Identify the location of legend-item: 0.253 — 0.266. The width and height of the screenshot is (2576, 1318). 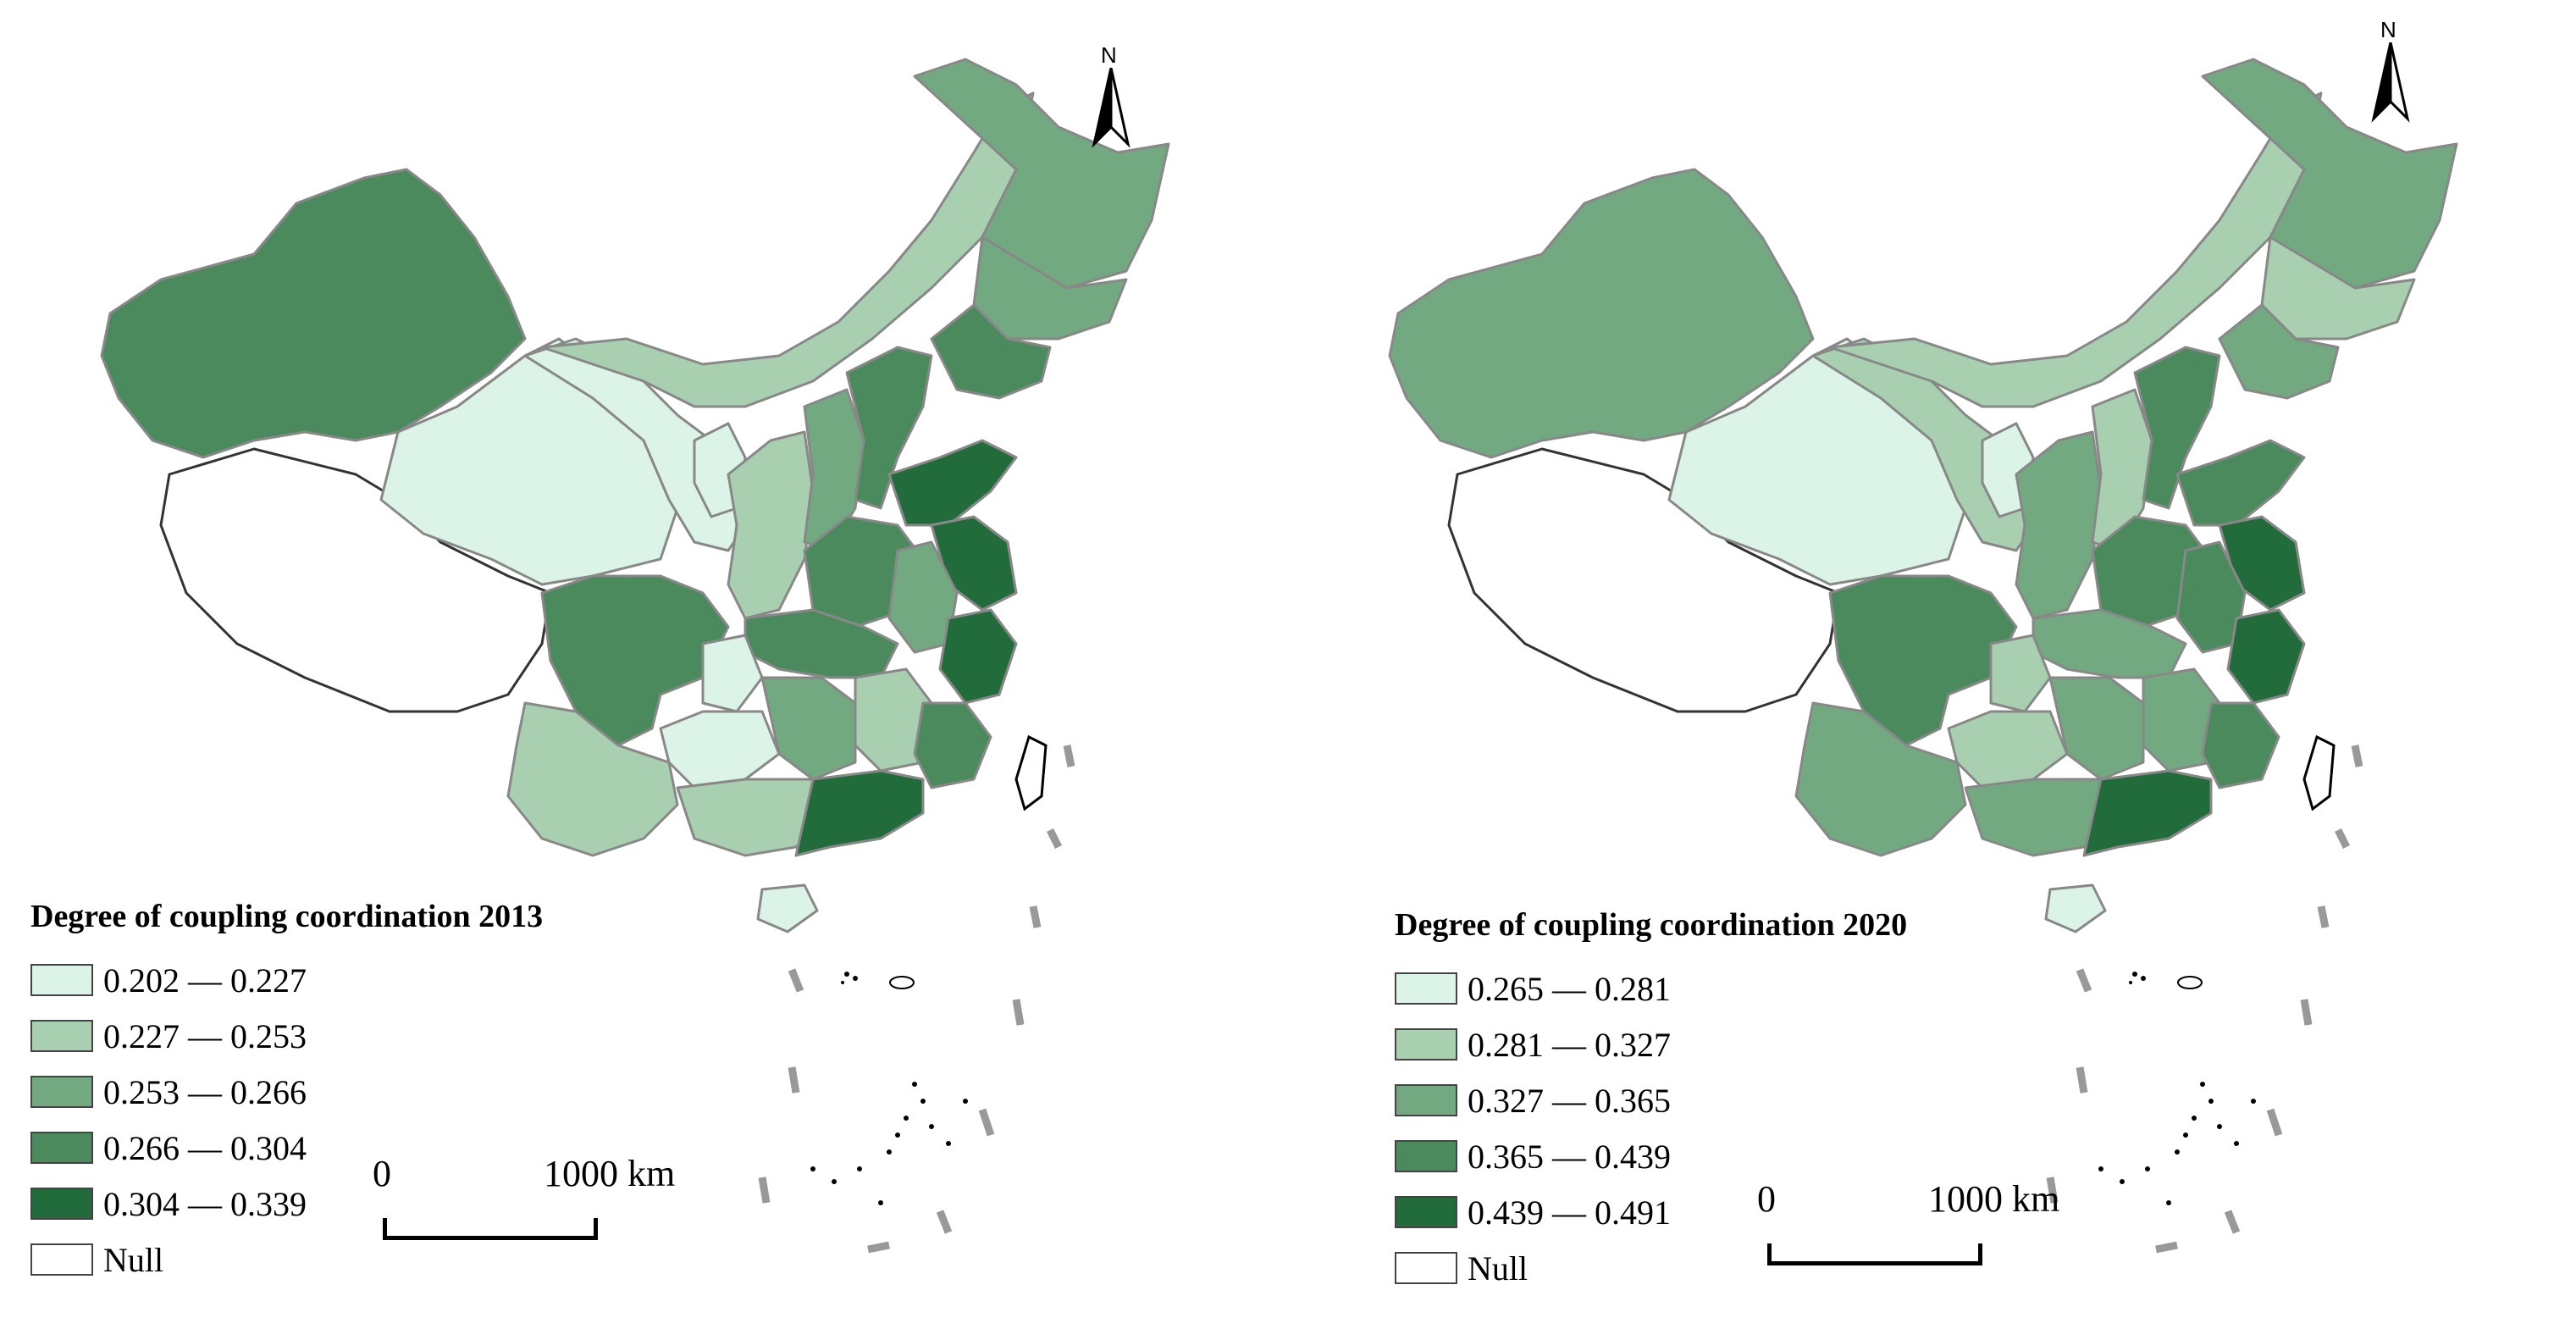
(286, 1092).